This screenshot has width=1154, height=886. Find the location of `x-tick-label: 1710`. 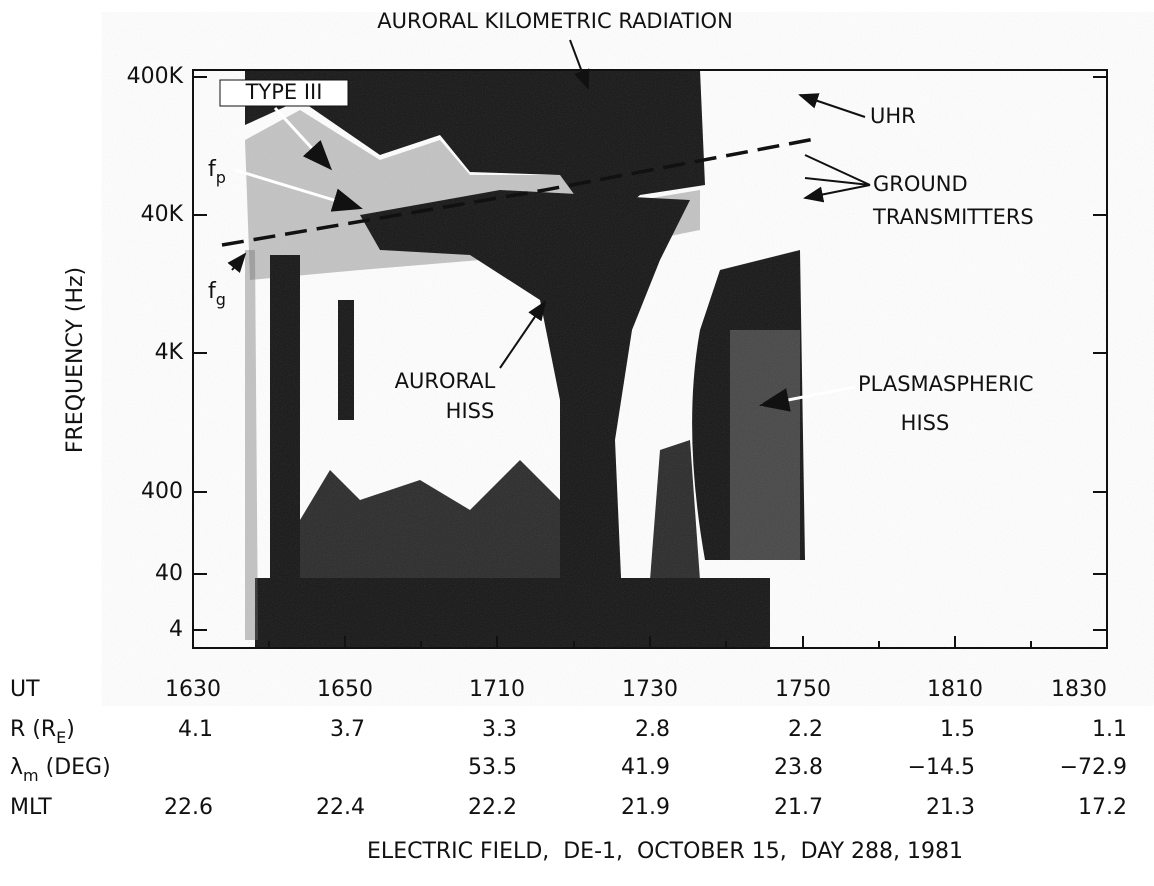

x-tick-label: 1710 is located at coordinates (497, 689).